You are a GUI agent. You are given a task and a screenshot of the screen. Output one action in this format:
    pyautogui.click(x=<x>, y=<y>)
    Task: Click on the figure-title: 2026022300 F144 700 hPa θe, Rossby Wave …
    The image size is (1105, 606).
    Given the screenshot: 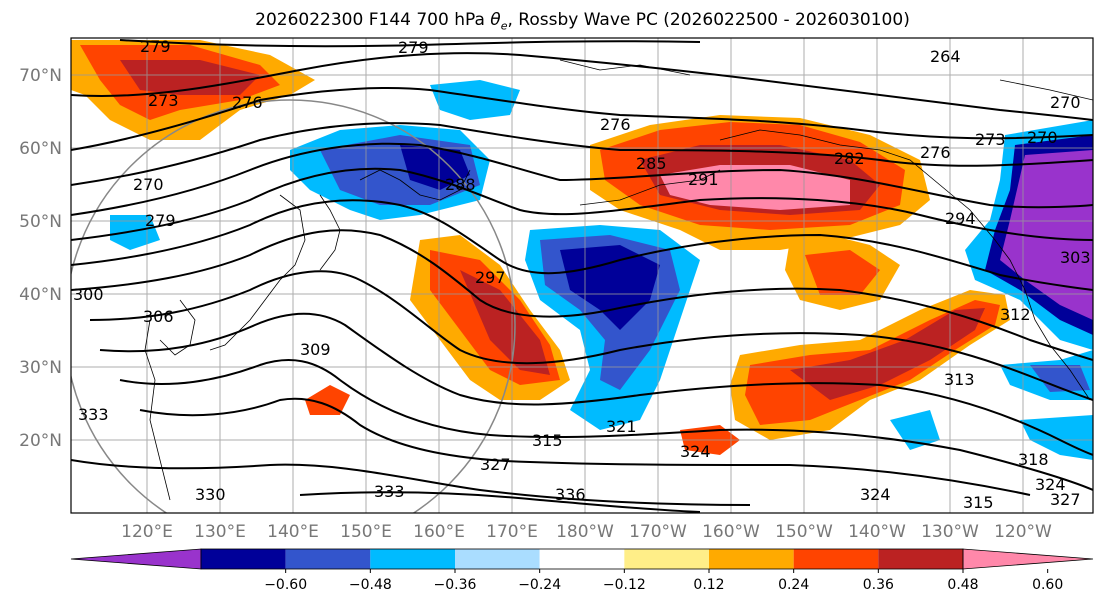 What is the action you would take?
    pyautogui.click(x=552, y=18)
    